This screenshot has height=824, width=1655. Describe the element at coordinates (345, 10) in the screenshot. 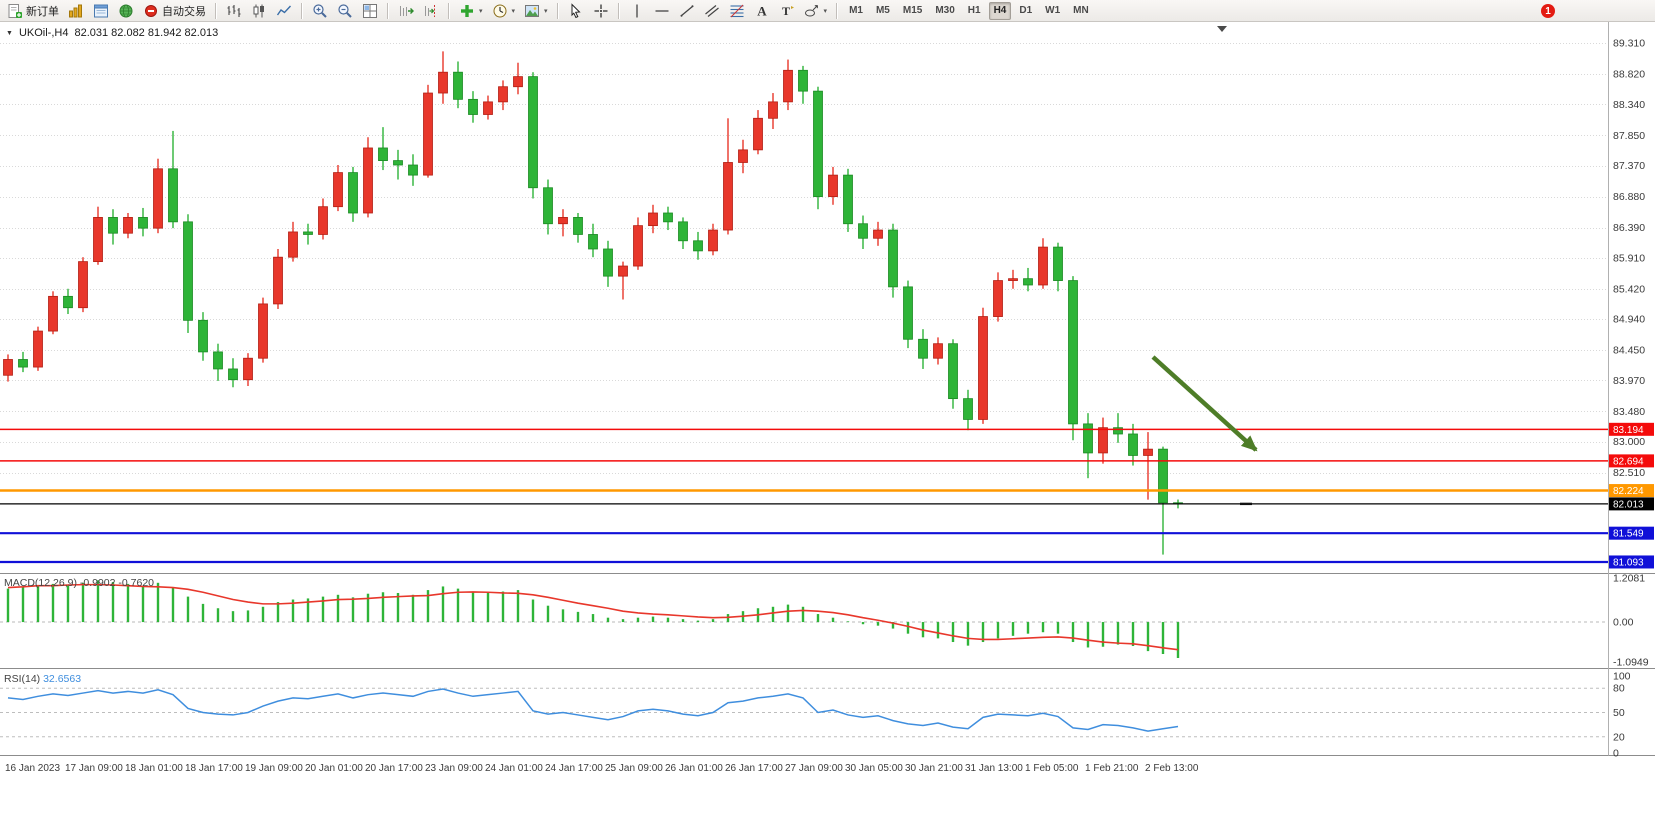

I see `zoom-out-button` at that location.